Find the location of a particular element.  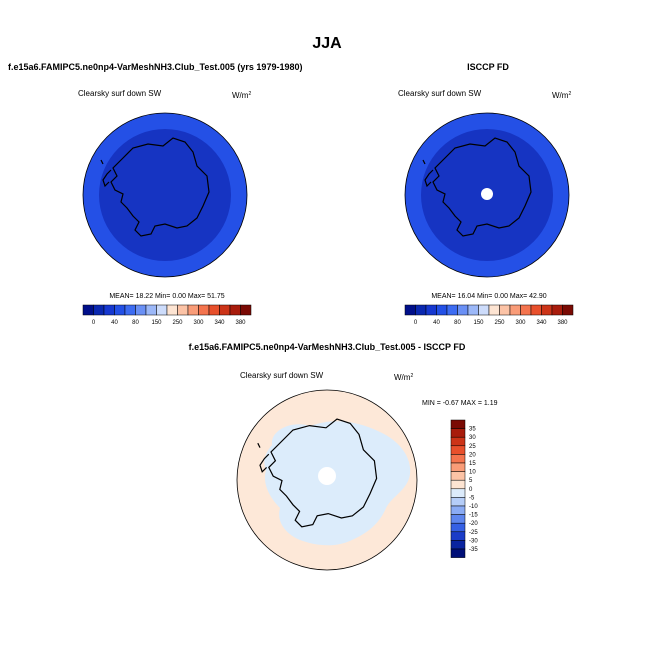

obs-variable-label: Clearsky surf down SW is located at coordinates (440, 93).